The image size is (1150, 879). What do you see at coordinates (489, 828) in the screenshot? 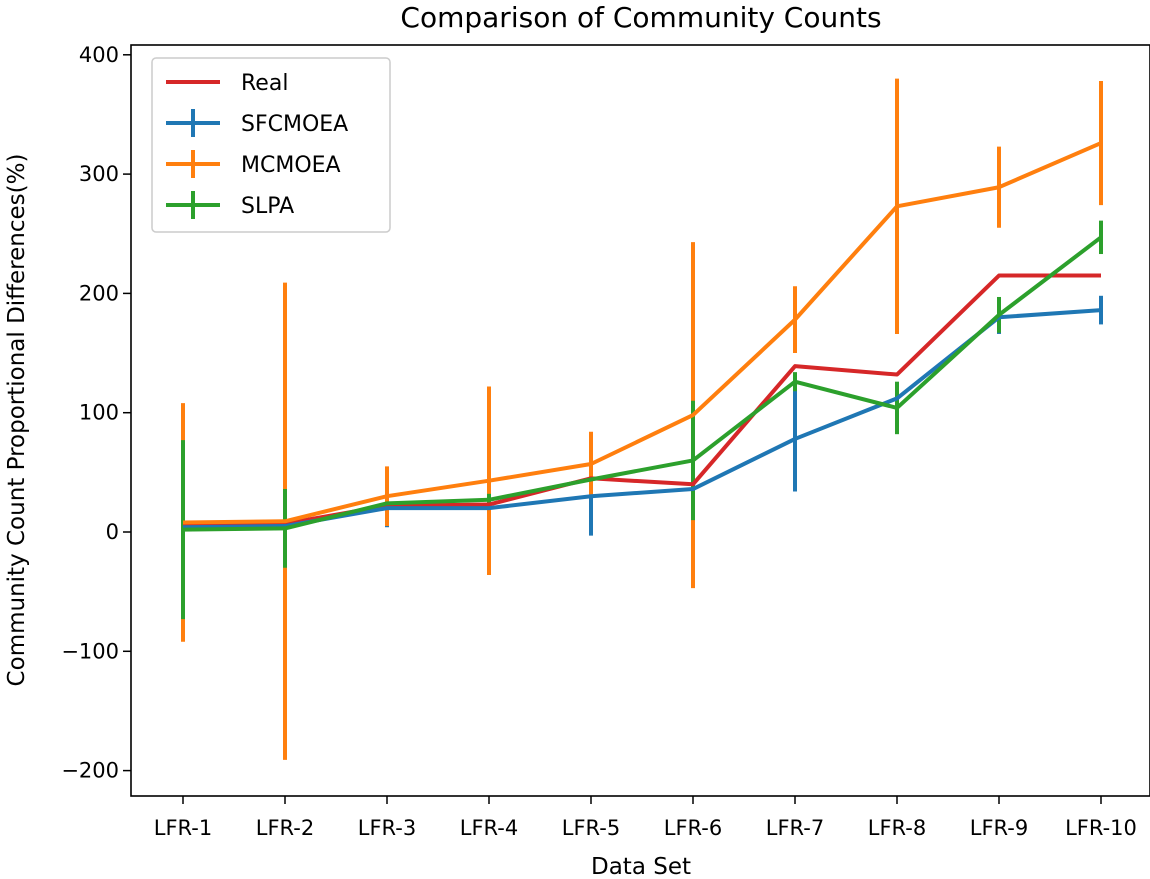
I see `x-tick-label: LFR-4` at bounding box center [489, 828].